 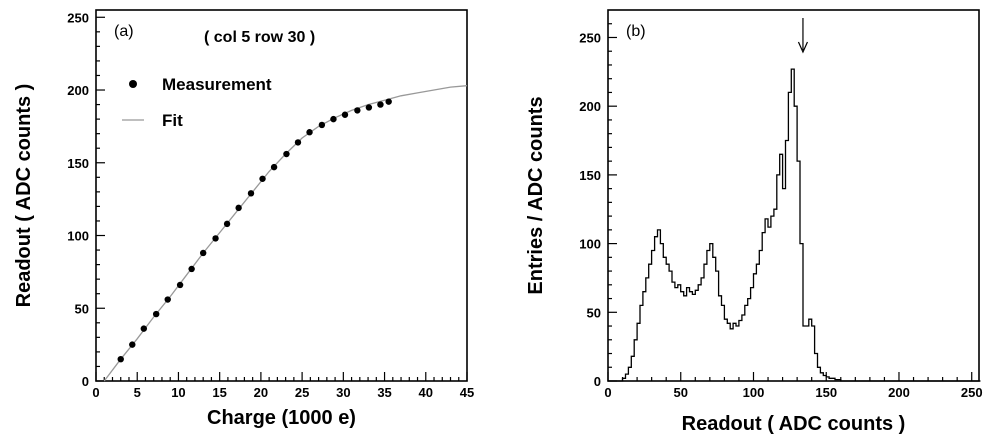 I want to click on y-tick-label-b: 100, so click(x=590, y=244).